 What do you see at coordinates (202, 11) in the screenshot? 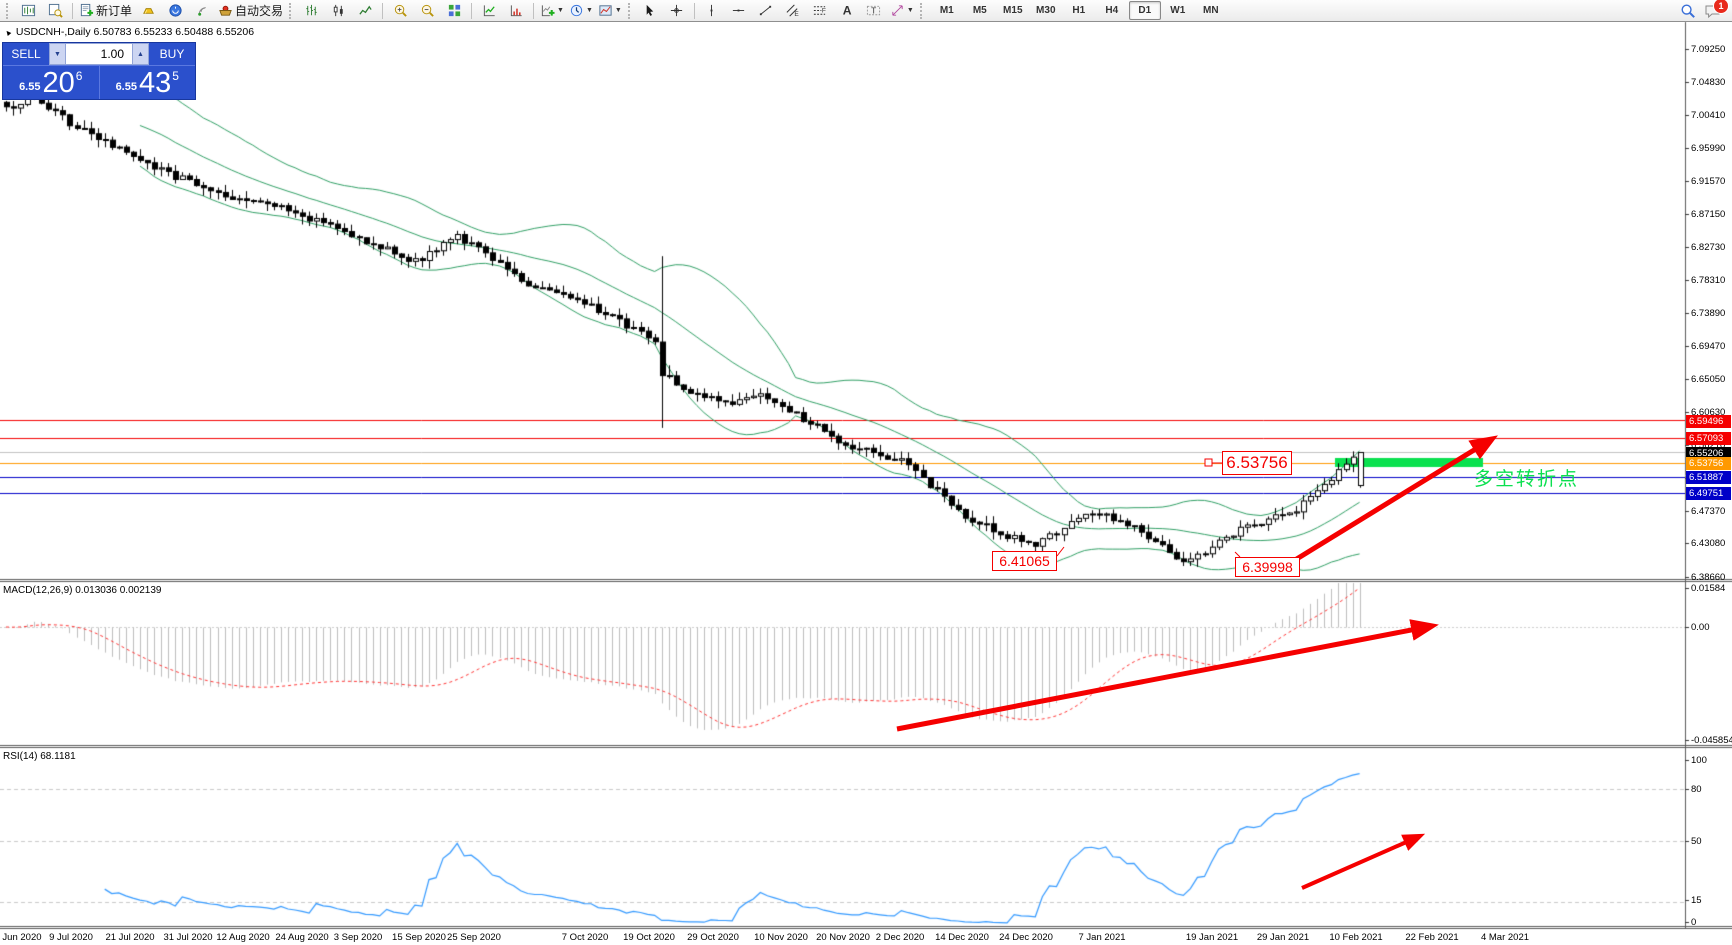
I see `signal-button` at bounding box center [202, 11].